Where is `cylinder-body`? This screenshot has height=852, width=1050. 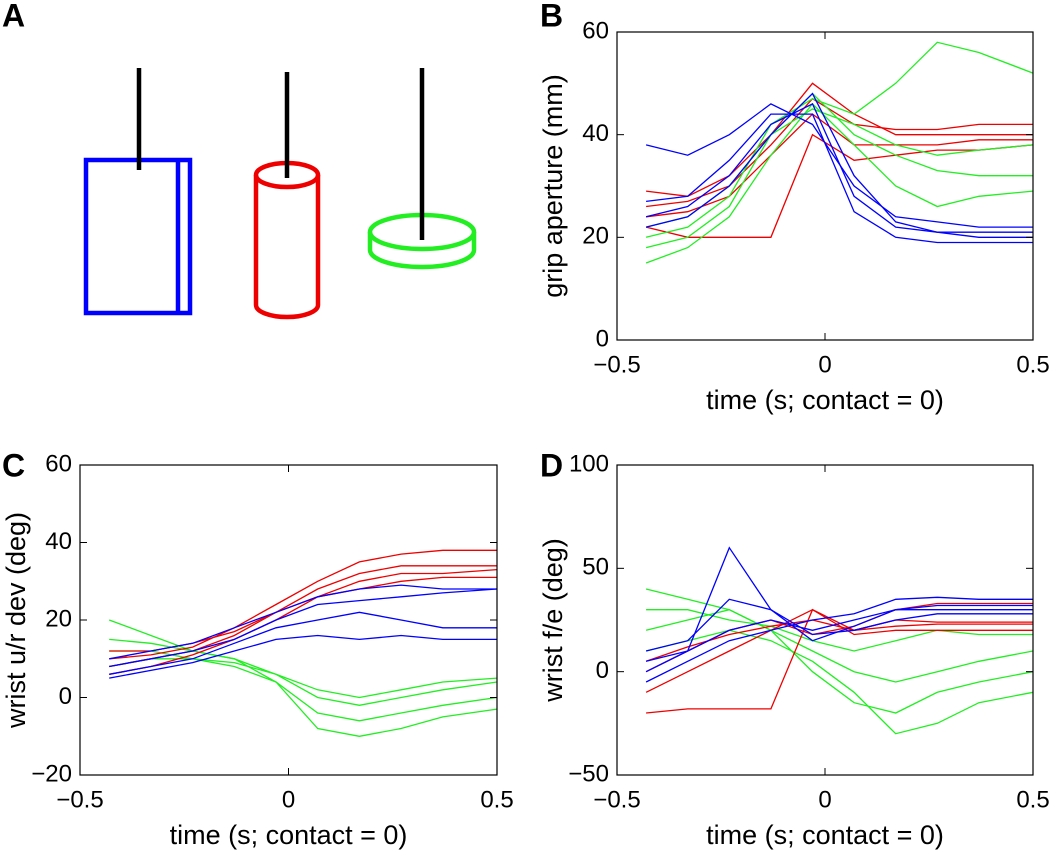
cylinder-body is located at coordinates (287, 247).